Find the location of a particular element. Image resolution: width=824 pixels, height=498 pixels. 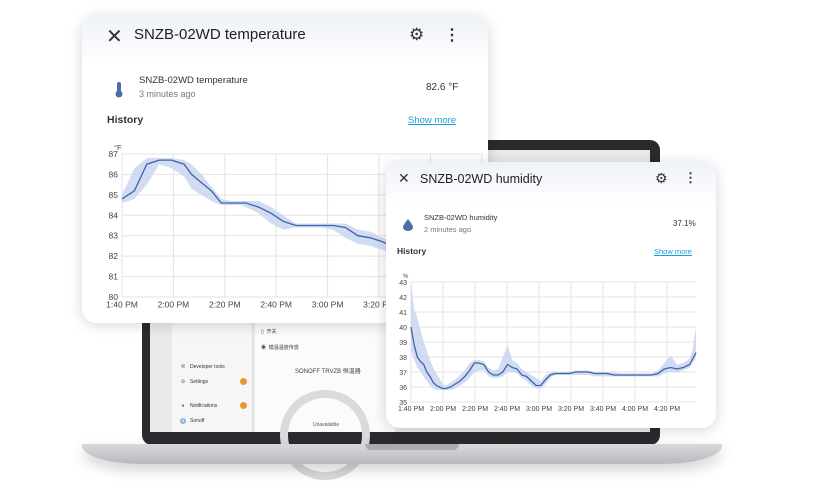

y-tick-label: 87 is located at coordinates (114, 154).